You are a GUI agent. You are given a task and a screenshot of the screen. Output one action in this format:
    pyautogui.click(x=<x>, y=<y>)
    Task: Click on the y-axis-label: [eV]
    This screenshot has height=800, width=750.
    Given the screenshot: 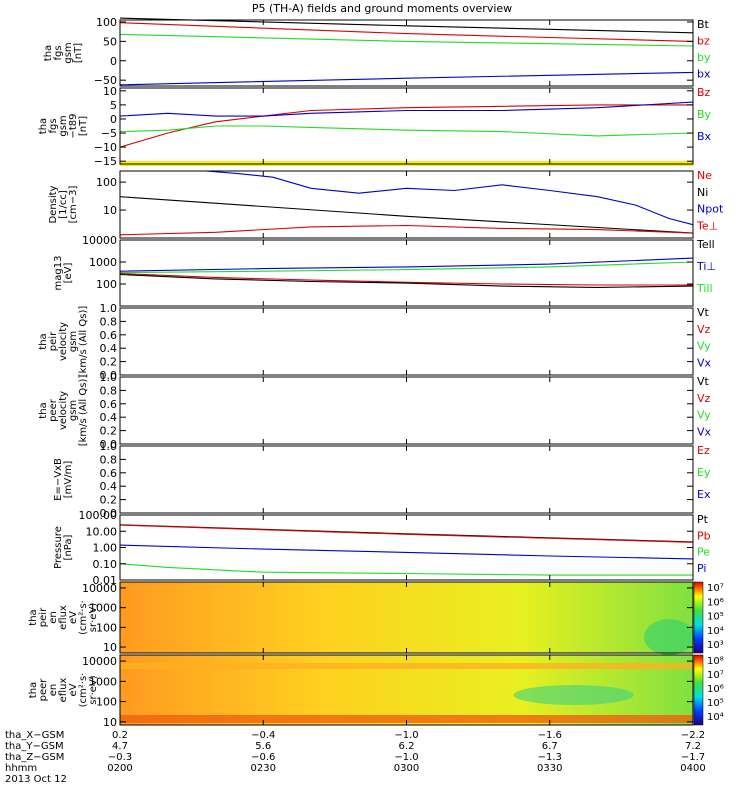 What is the action you would take?
    pyautogui.click(x=68, y=273)
    